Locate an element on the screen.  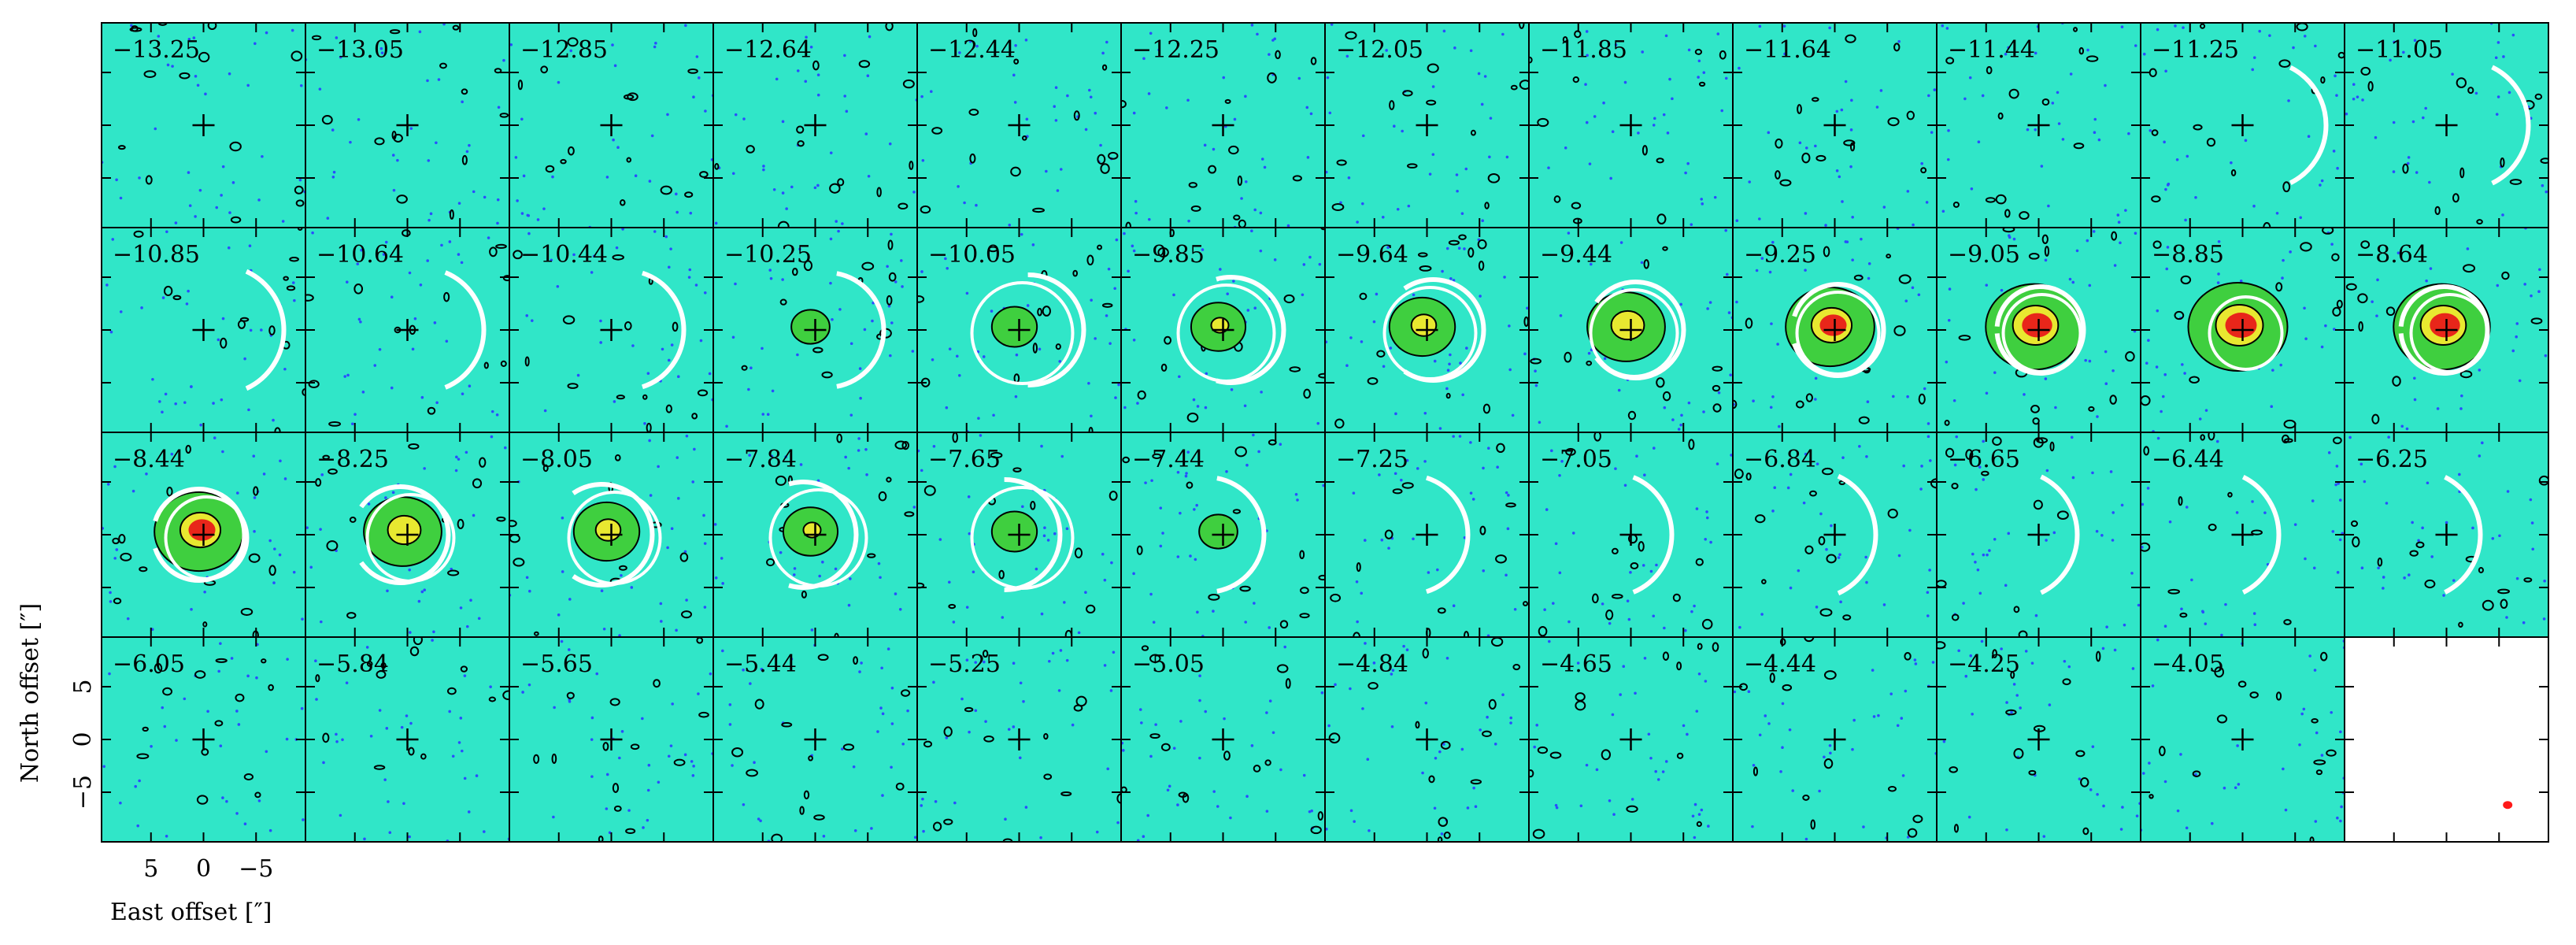
emission-contour is located at coordinates (1014, 327).